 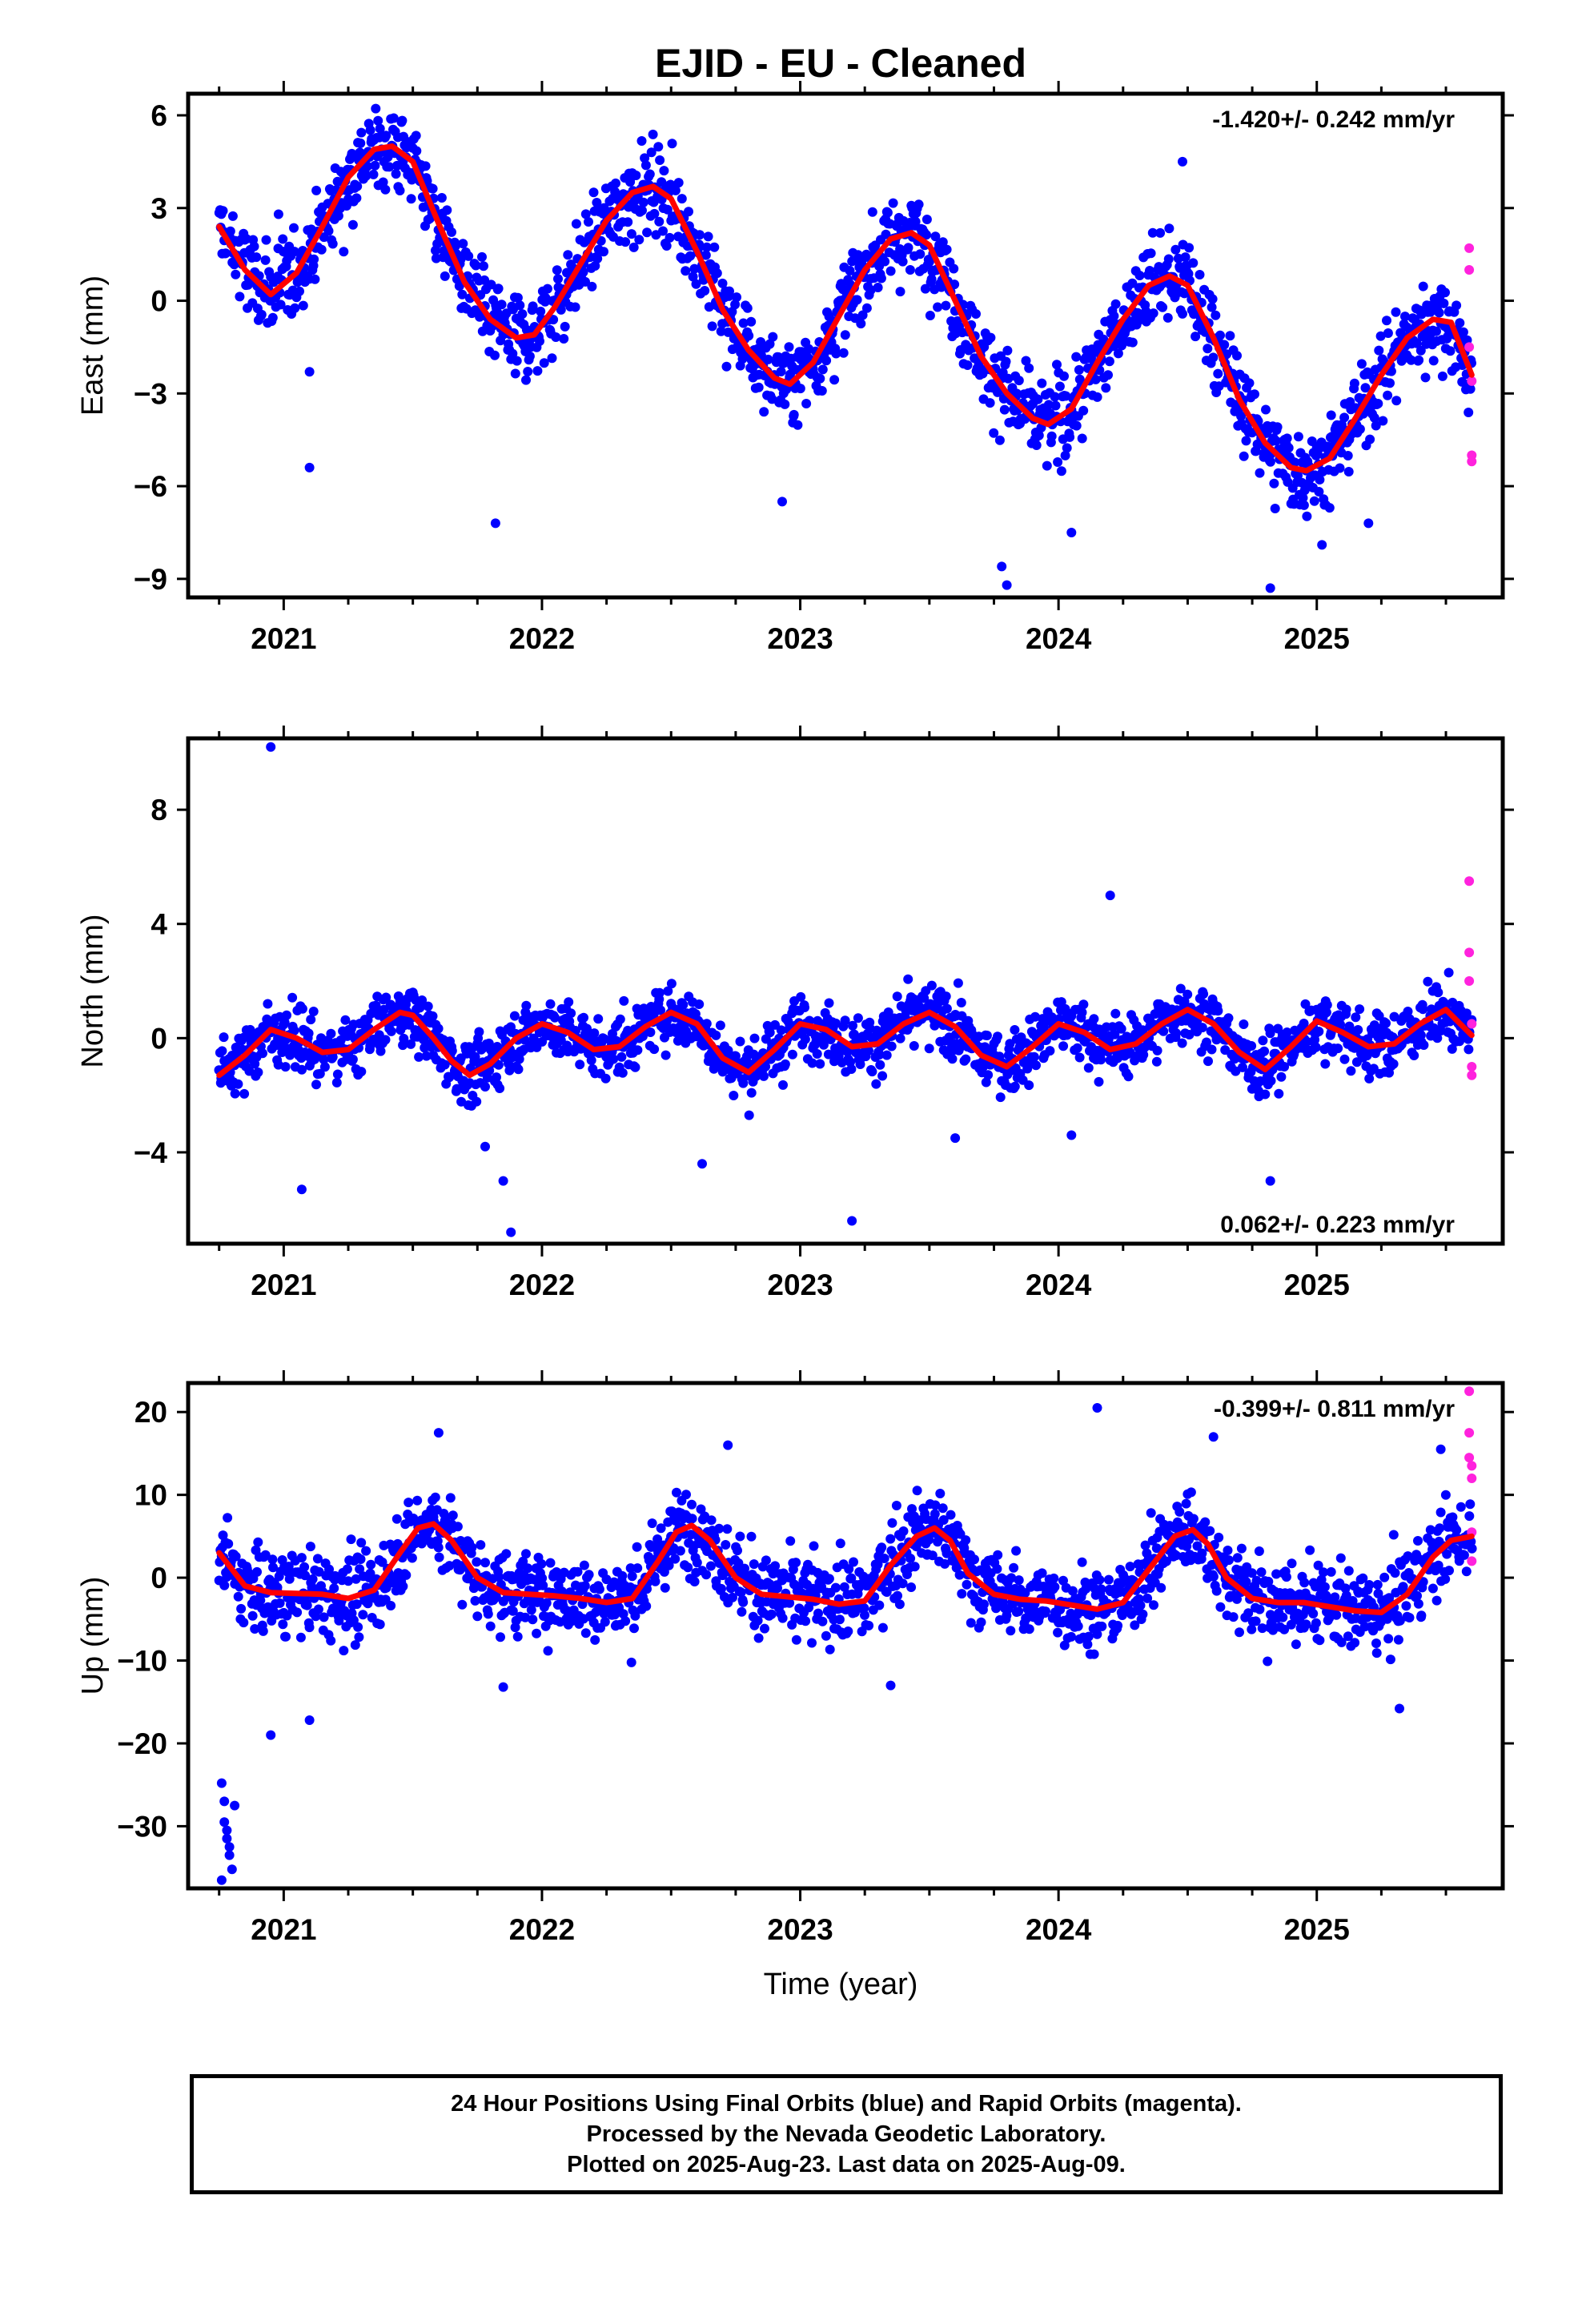 I want to click on x-tick-label: 2022, so click(x=542, y=1285).